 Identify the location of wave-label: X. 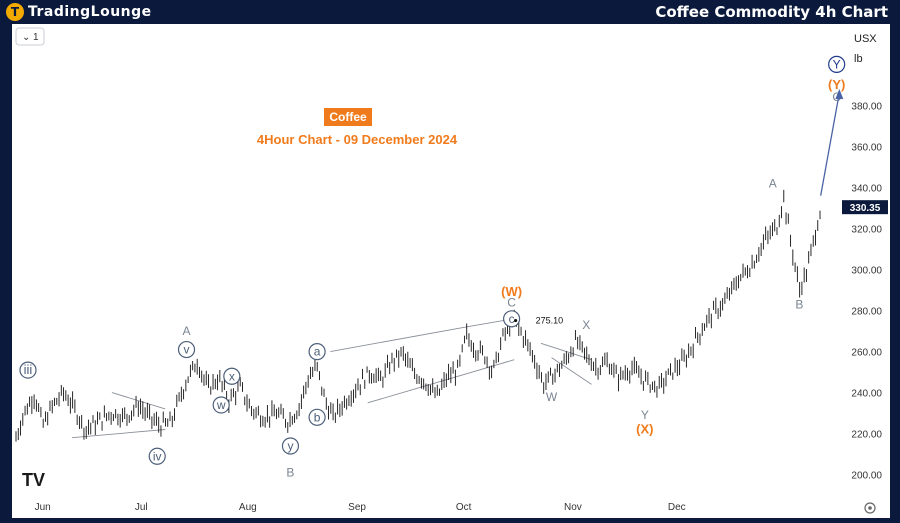
(586, 325).